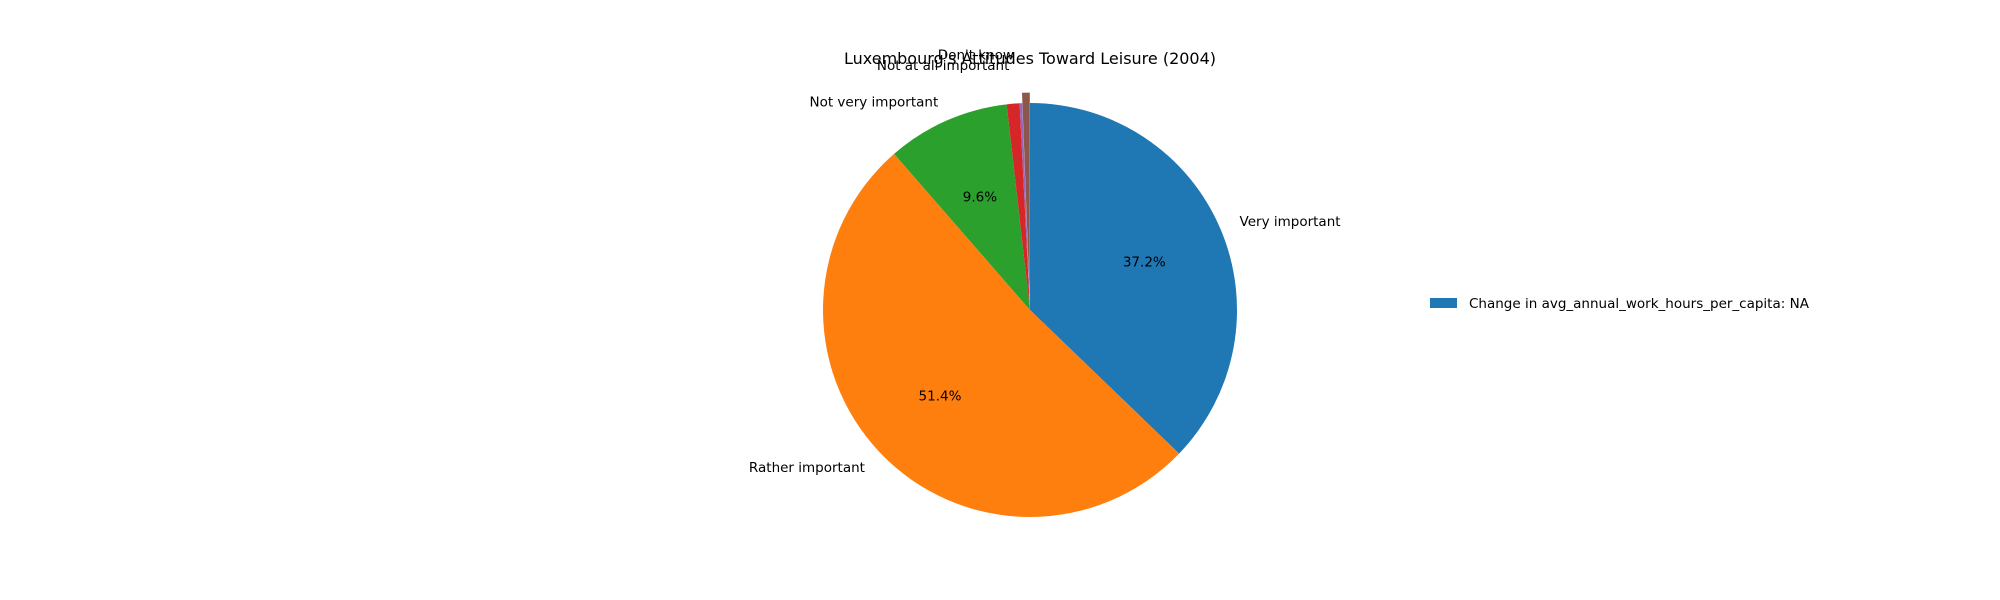  I want to click on slice-percent-label: 37.2%, so click(1144, 262).